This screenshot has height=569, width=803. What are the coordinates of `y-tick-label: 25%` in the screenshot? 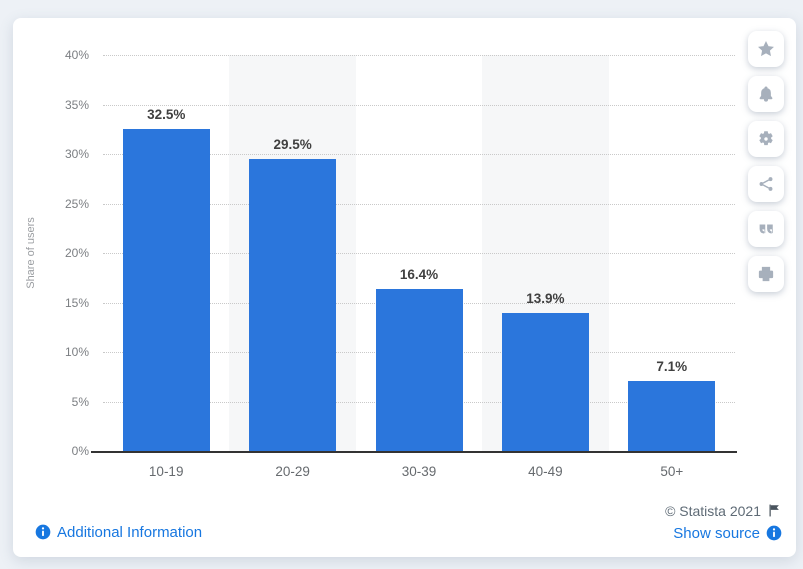 It's located at (76, 203).